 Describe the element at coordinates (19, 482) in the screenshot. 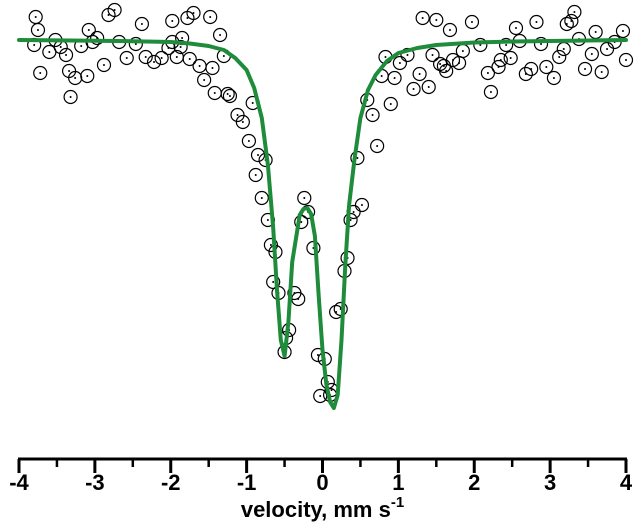

I see `x-tick-label: -4` at that location.